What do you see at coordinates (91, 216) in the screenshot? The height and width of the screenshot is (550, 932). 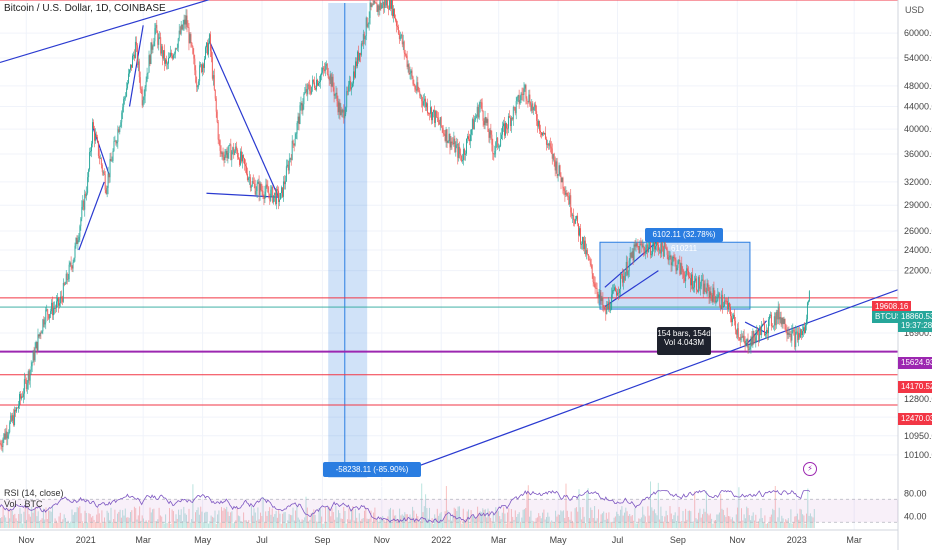 I see `trend-line` at bounding box center [91, 216].